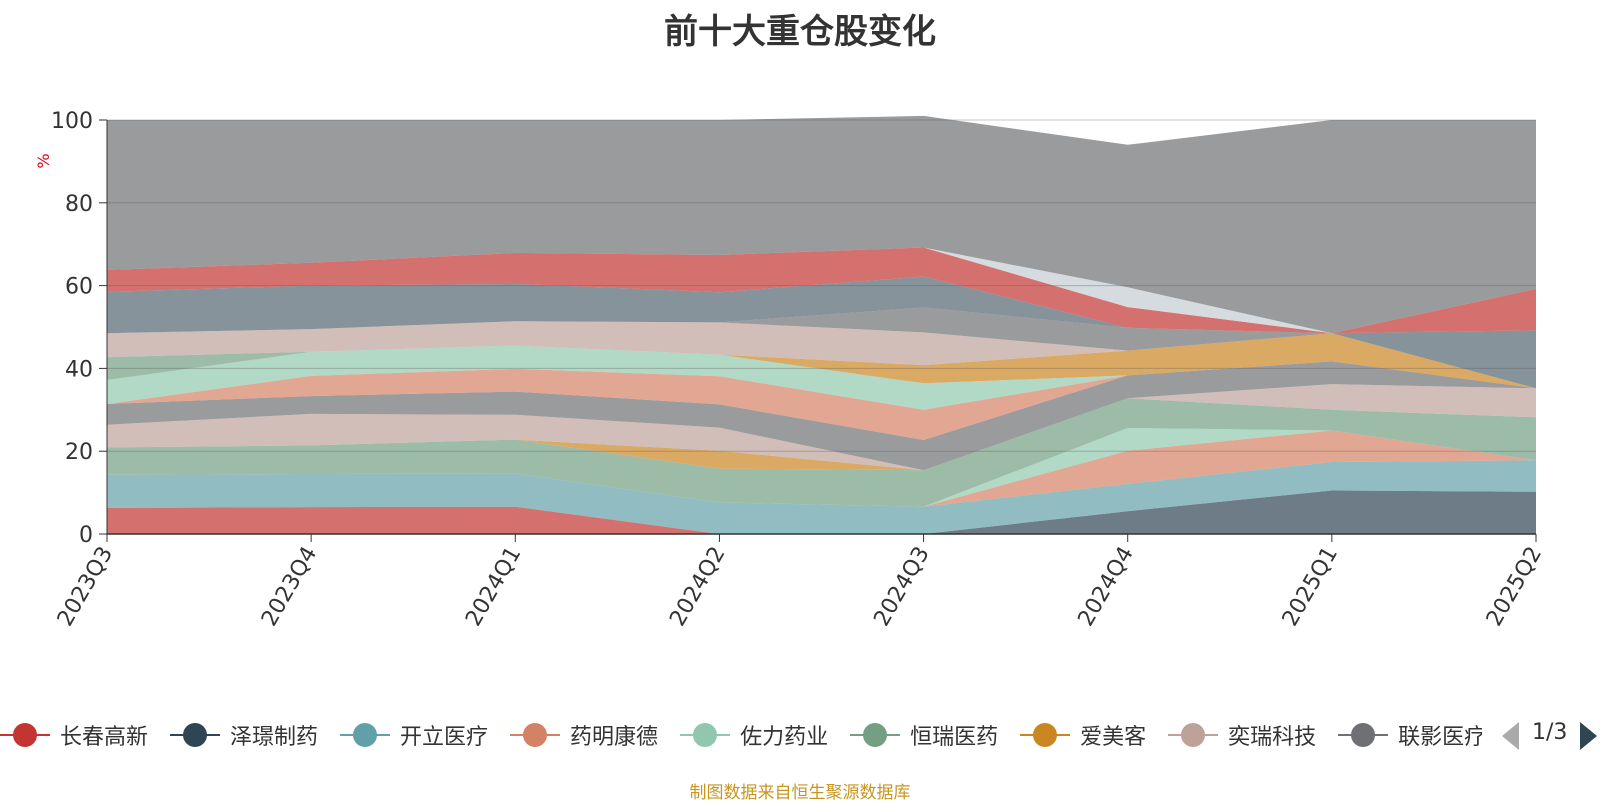 The width and height of the screenshot is (1600, 803). I want to click on legend-label: 佐力药业, so click(784, 737).